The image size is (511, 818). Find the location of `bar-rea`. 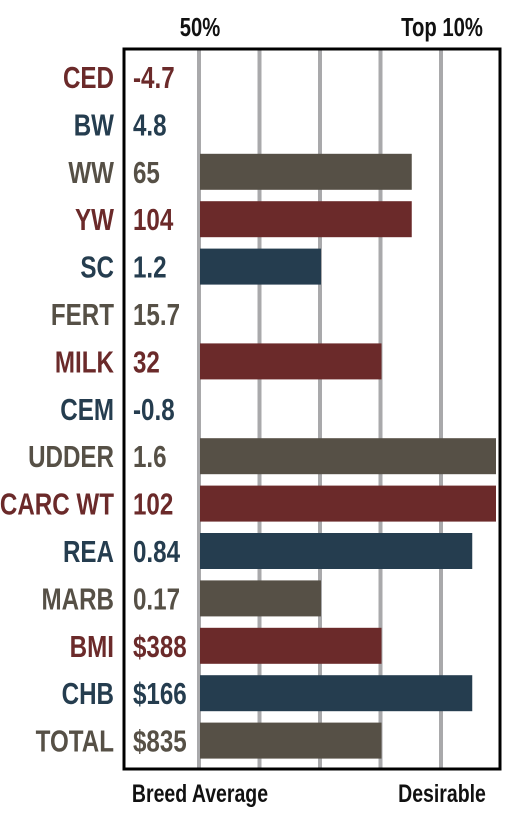

bar-rea is located at coordinates (336, 551).